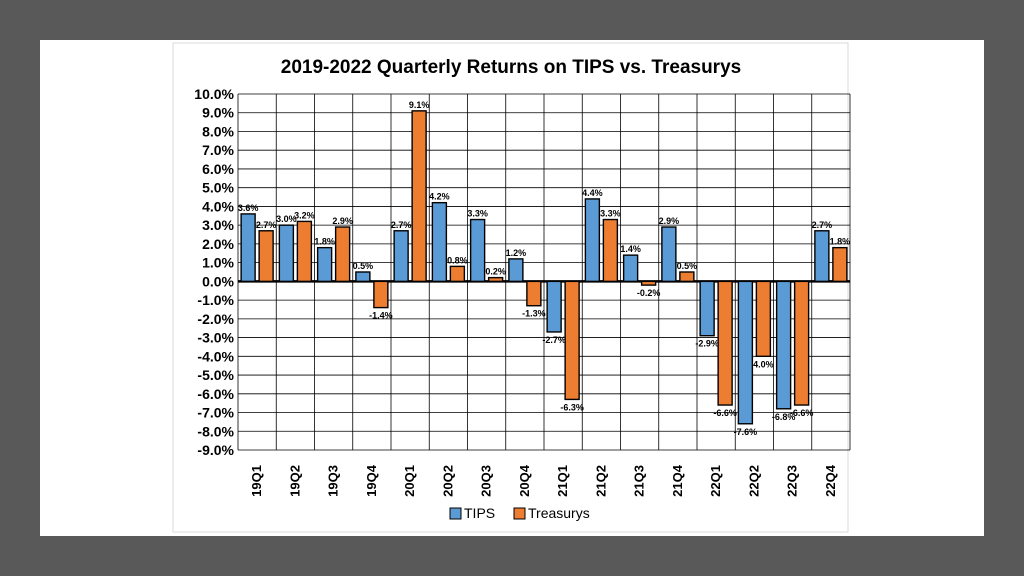  What do you see at coordinates (419, 105) in the screenshot?
I see `label-treasurys-20q1: 9.1%` at bounding box center [419, 105].